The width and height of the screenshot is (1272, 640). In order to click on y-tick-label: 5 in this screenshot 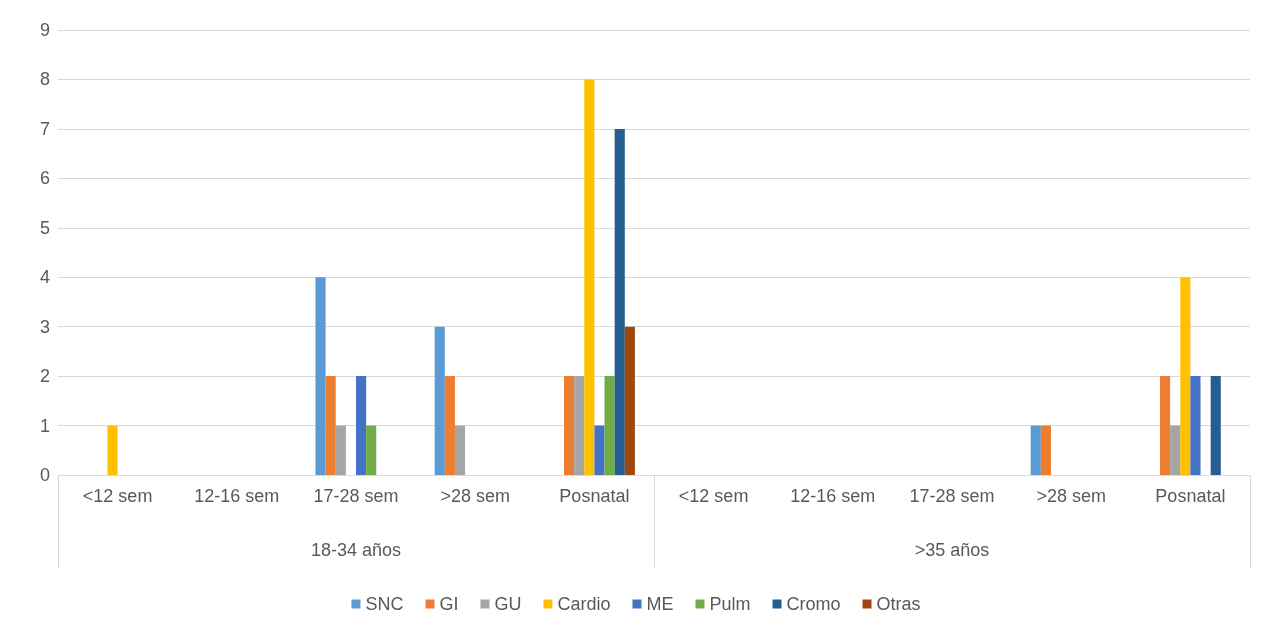, I will do `click(44, 227)`.